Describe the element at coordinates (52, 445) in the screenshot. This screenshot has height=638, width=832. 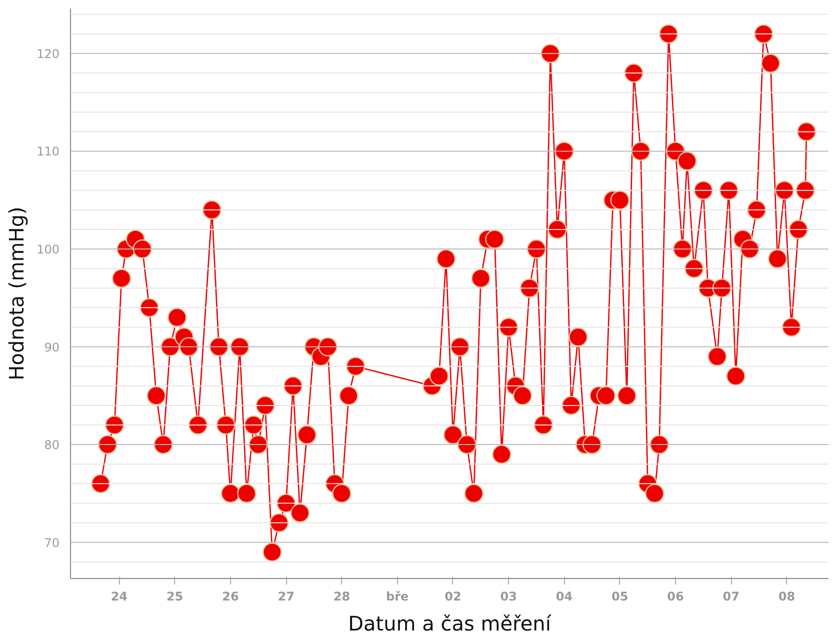
I see `y-tick-label: 80` at that location.